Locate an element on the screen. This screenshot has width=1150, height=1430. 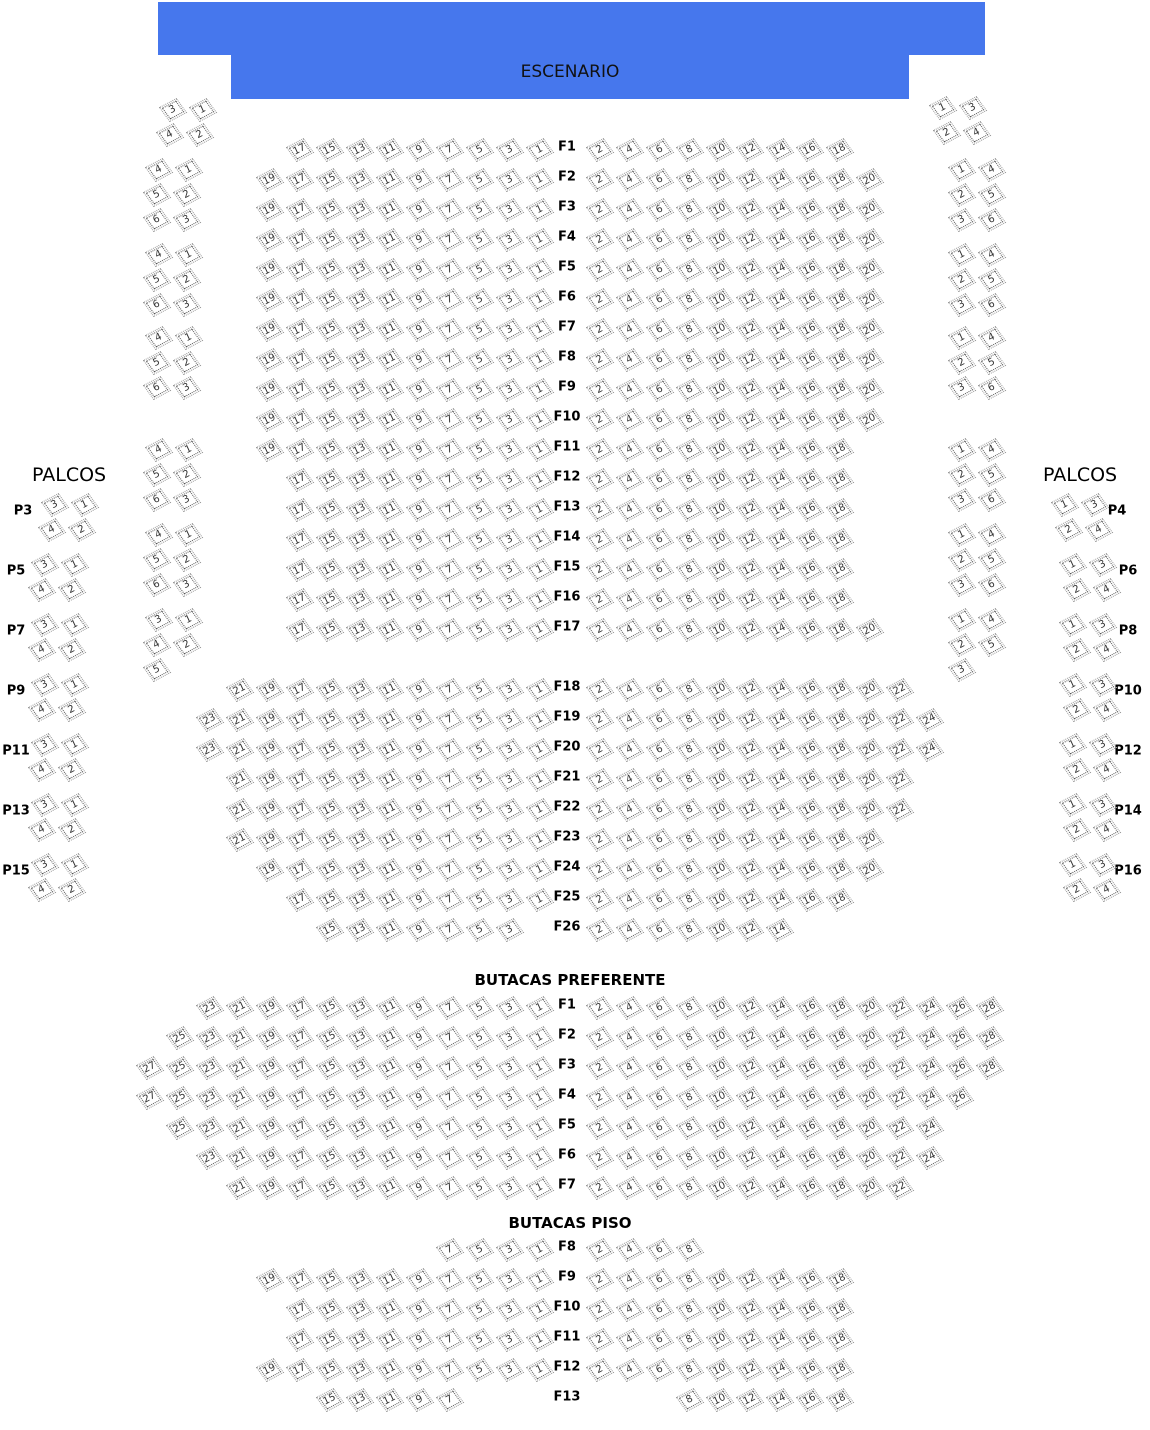
seat-F7-12: 12 is located at coordinates (750, 330).